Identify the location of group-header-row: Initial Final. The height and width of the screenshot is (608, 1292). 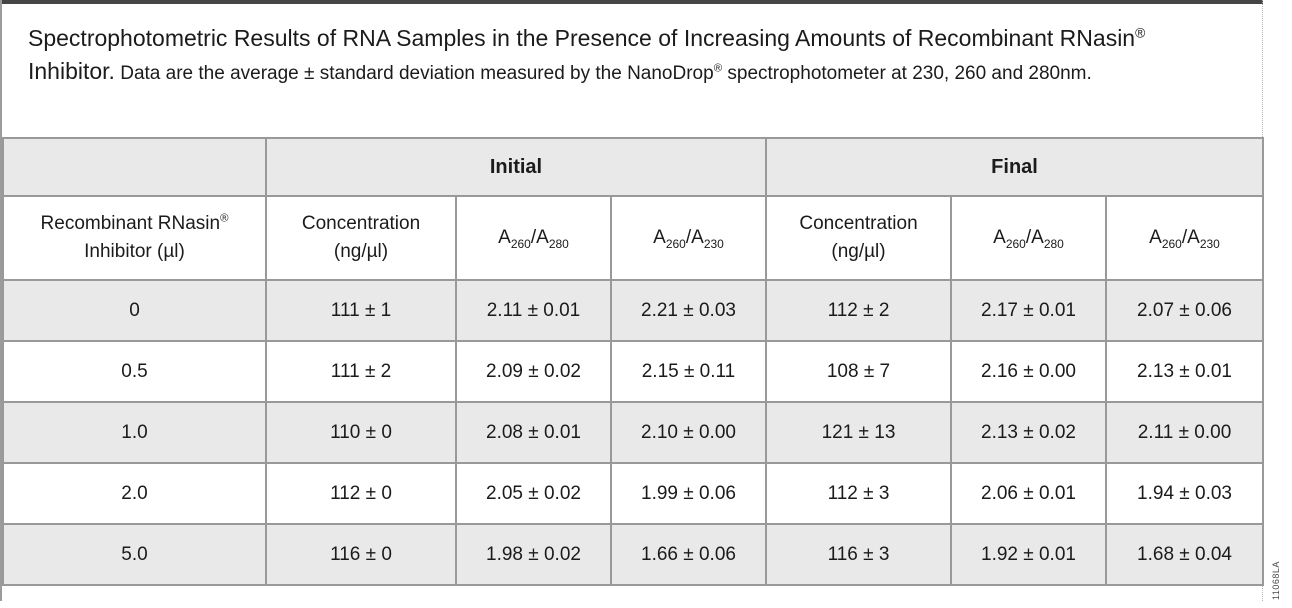
(633, 167).